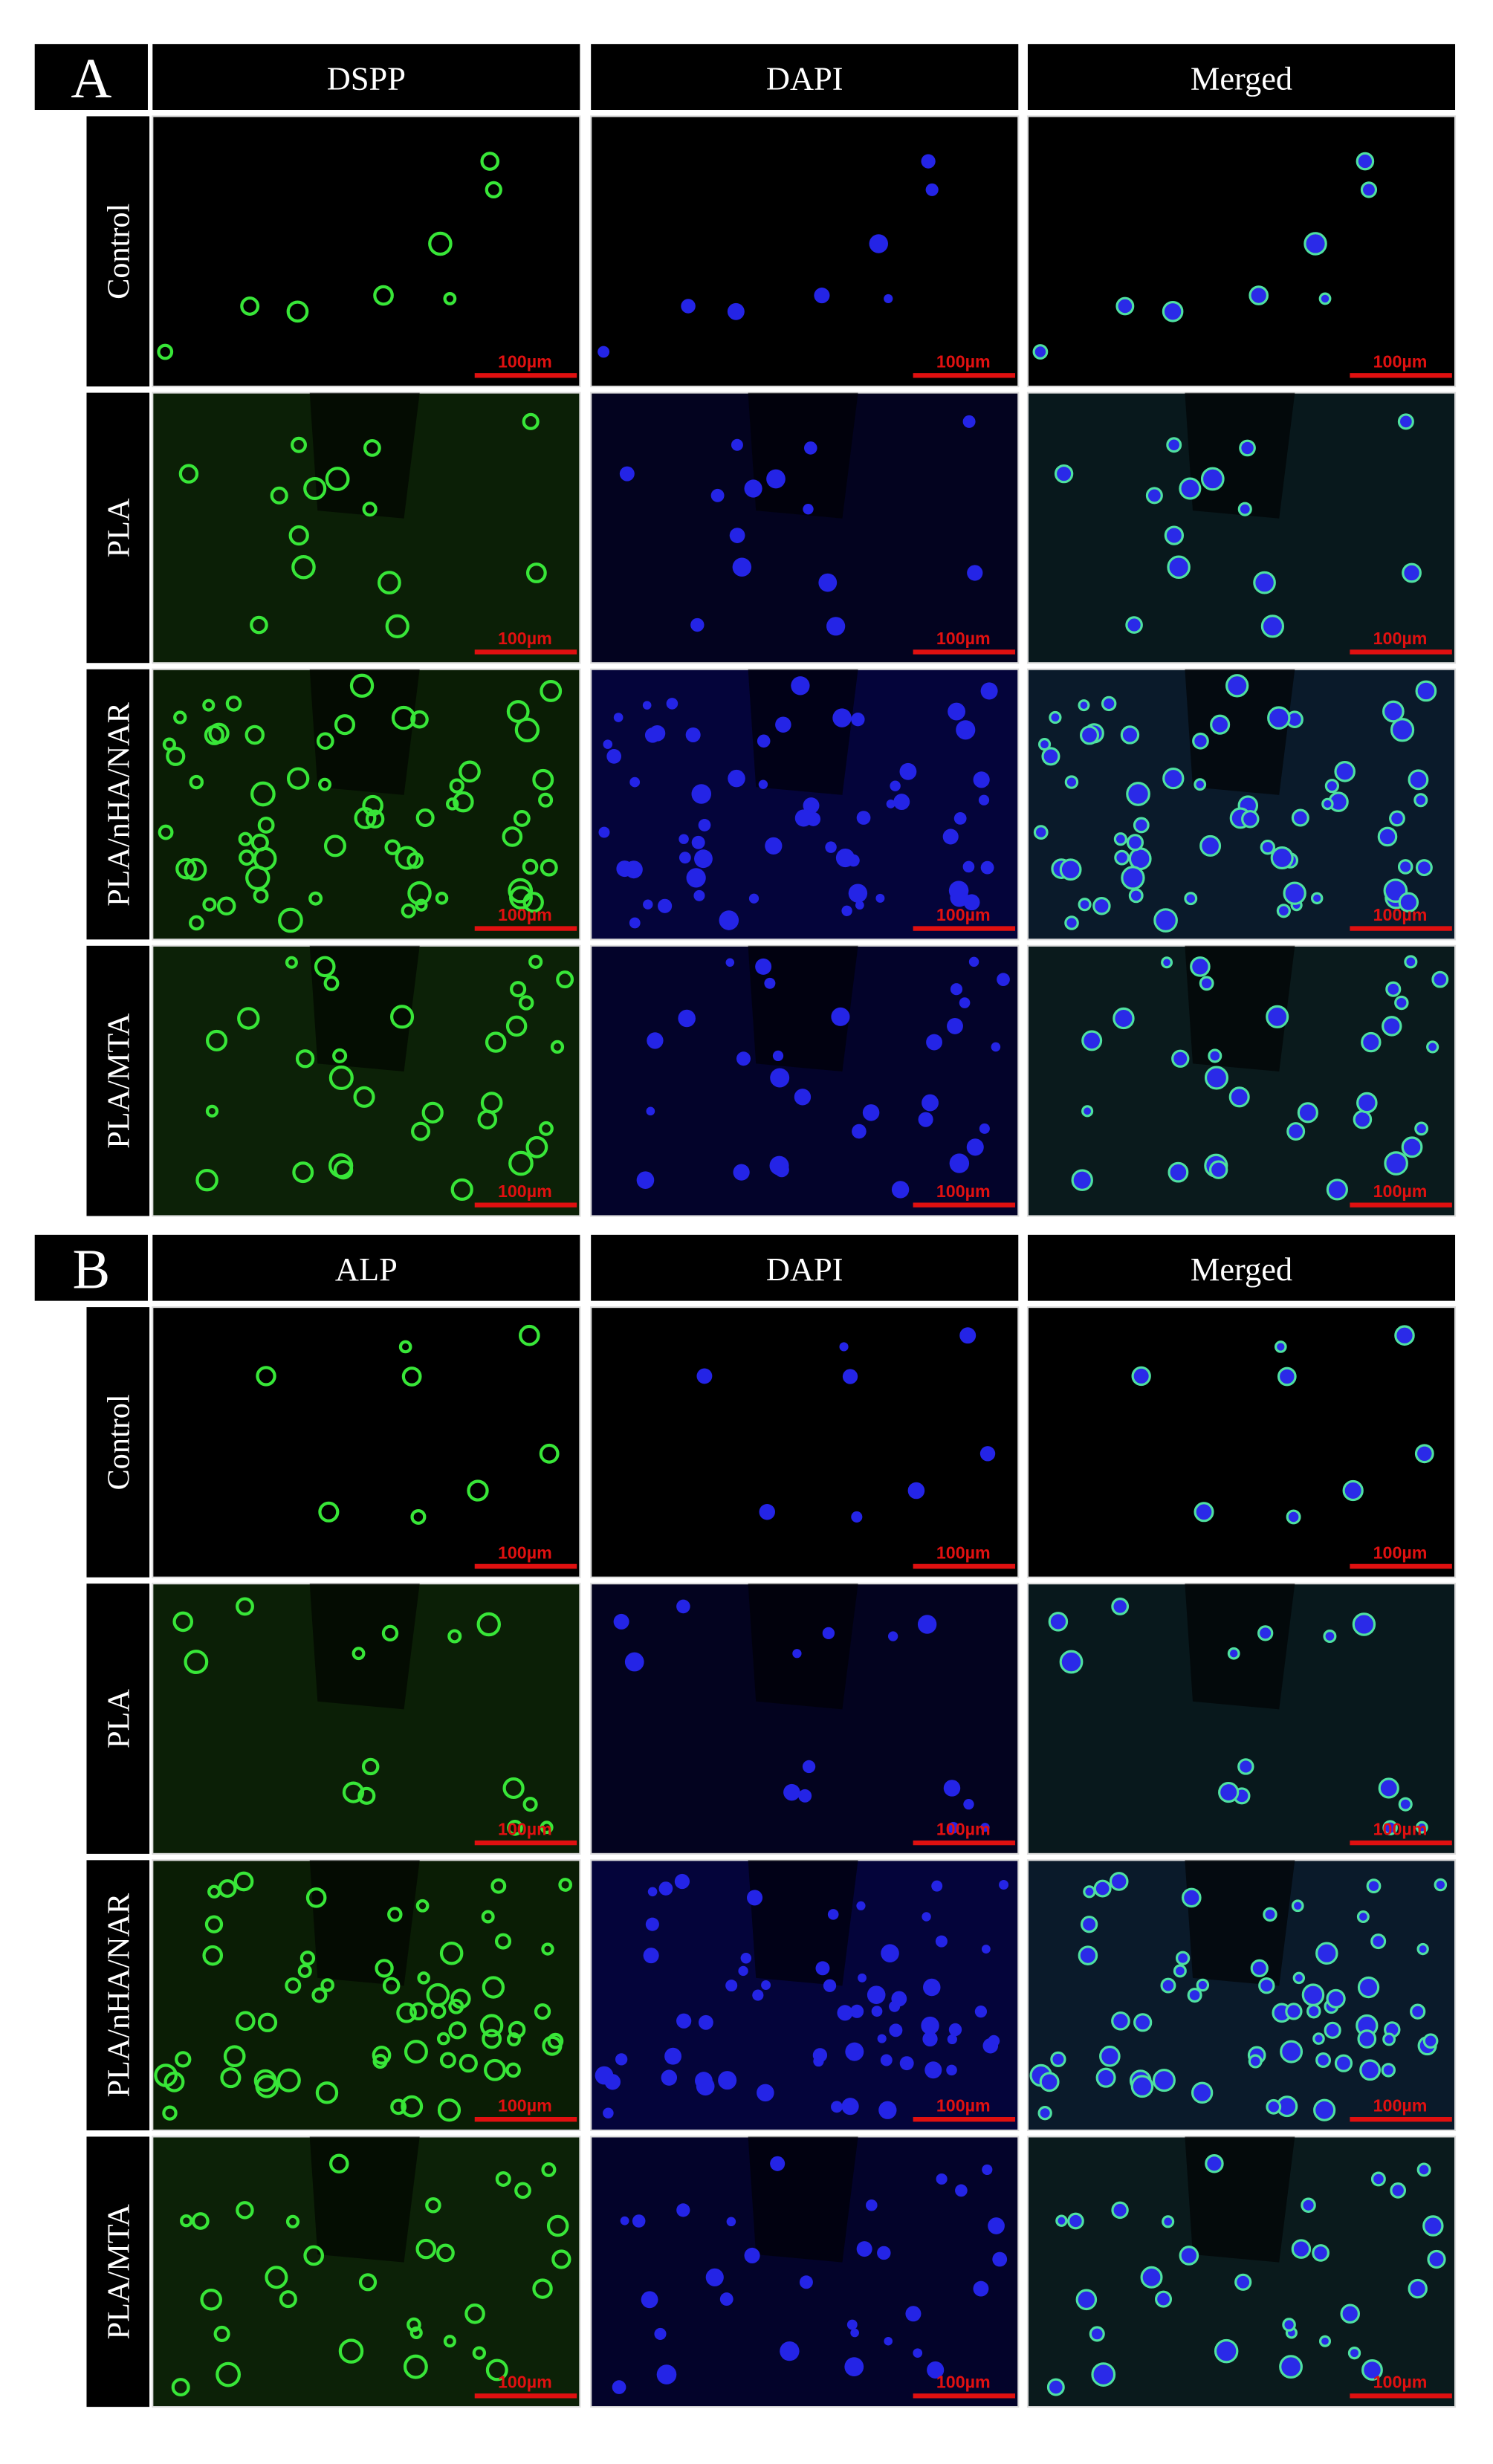 This screenshot has height=2464, width=1493. Describe the element at coordinates (366, 78) in the screenshot. I see `column-header: DSPP` at that location.